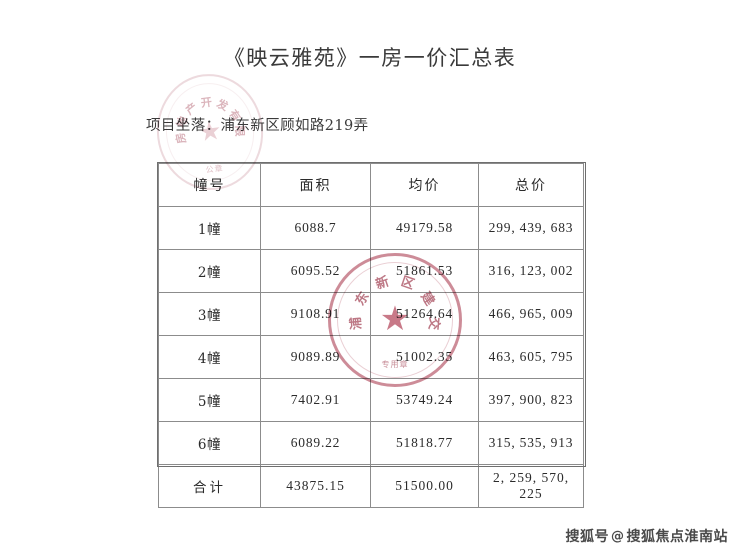  Describe the element at coordinates (209, 443) in the screenshot. I see `cell-building: 6幢` at that location.